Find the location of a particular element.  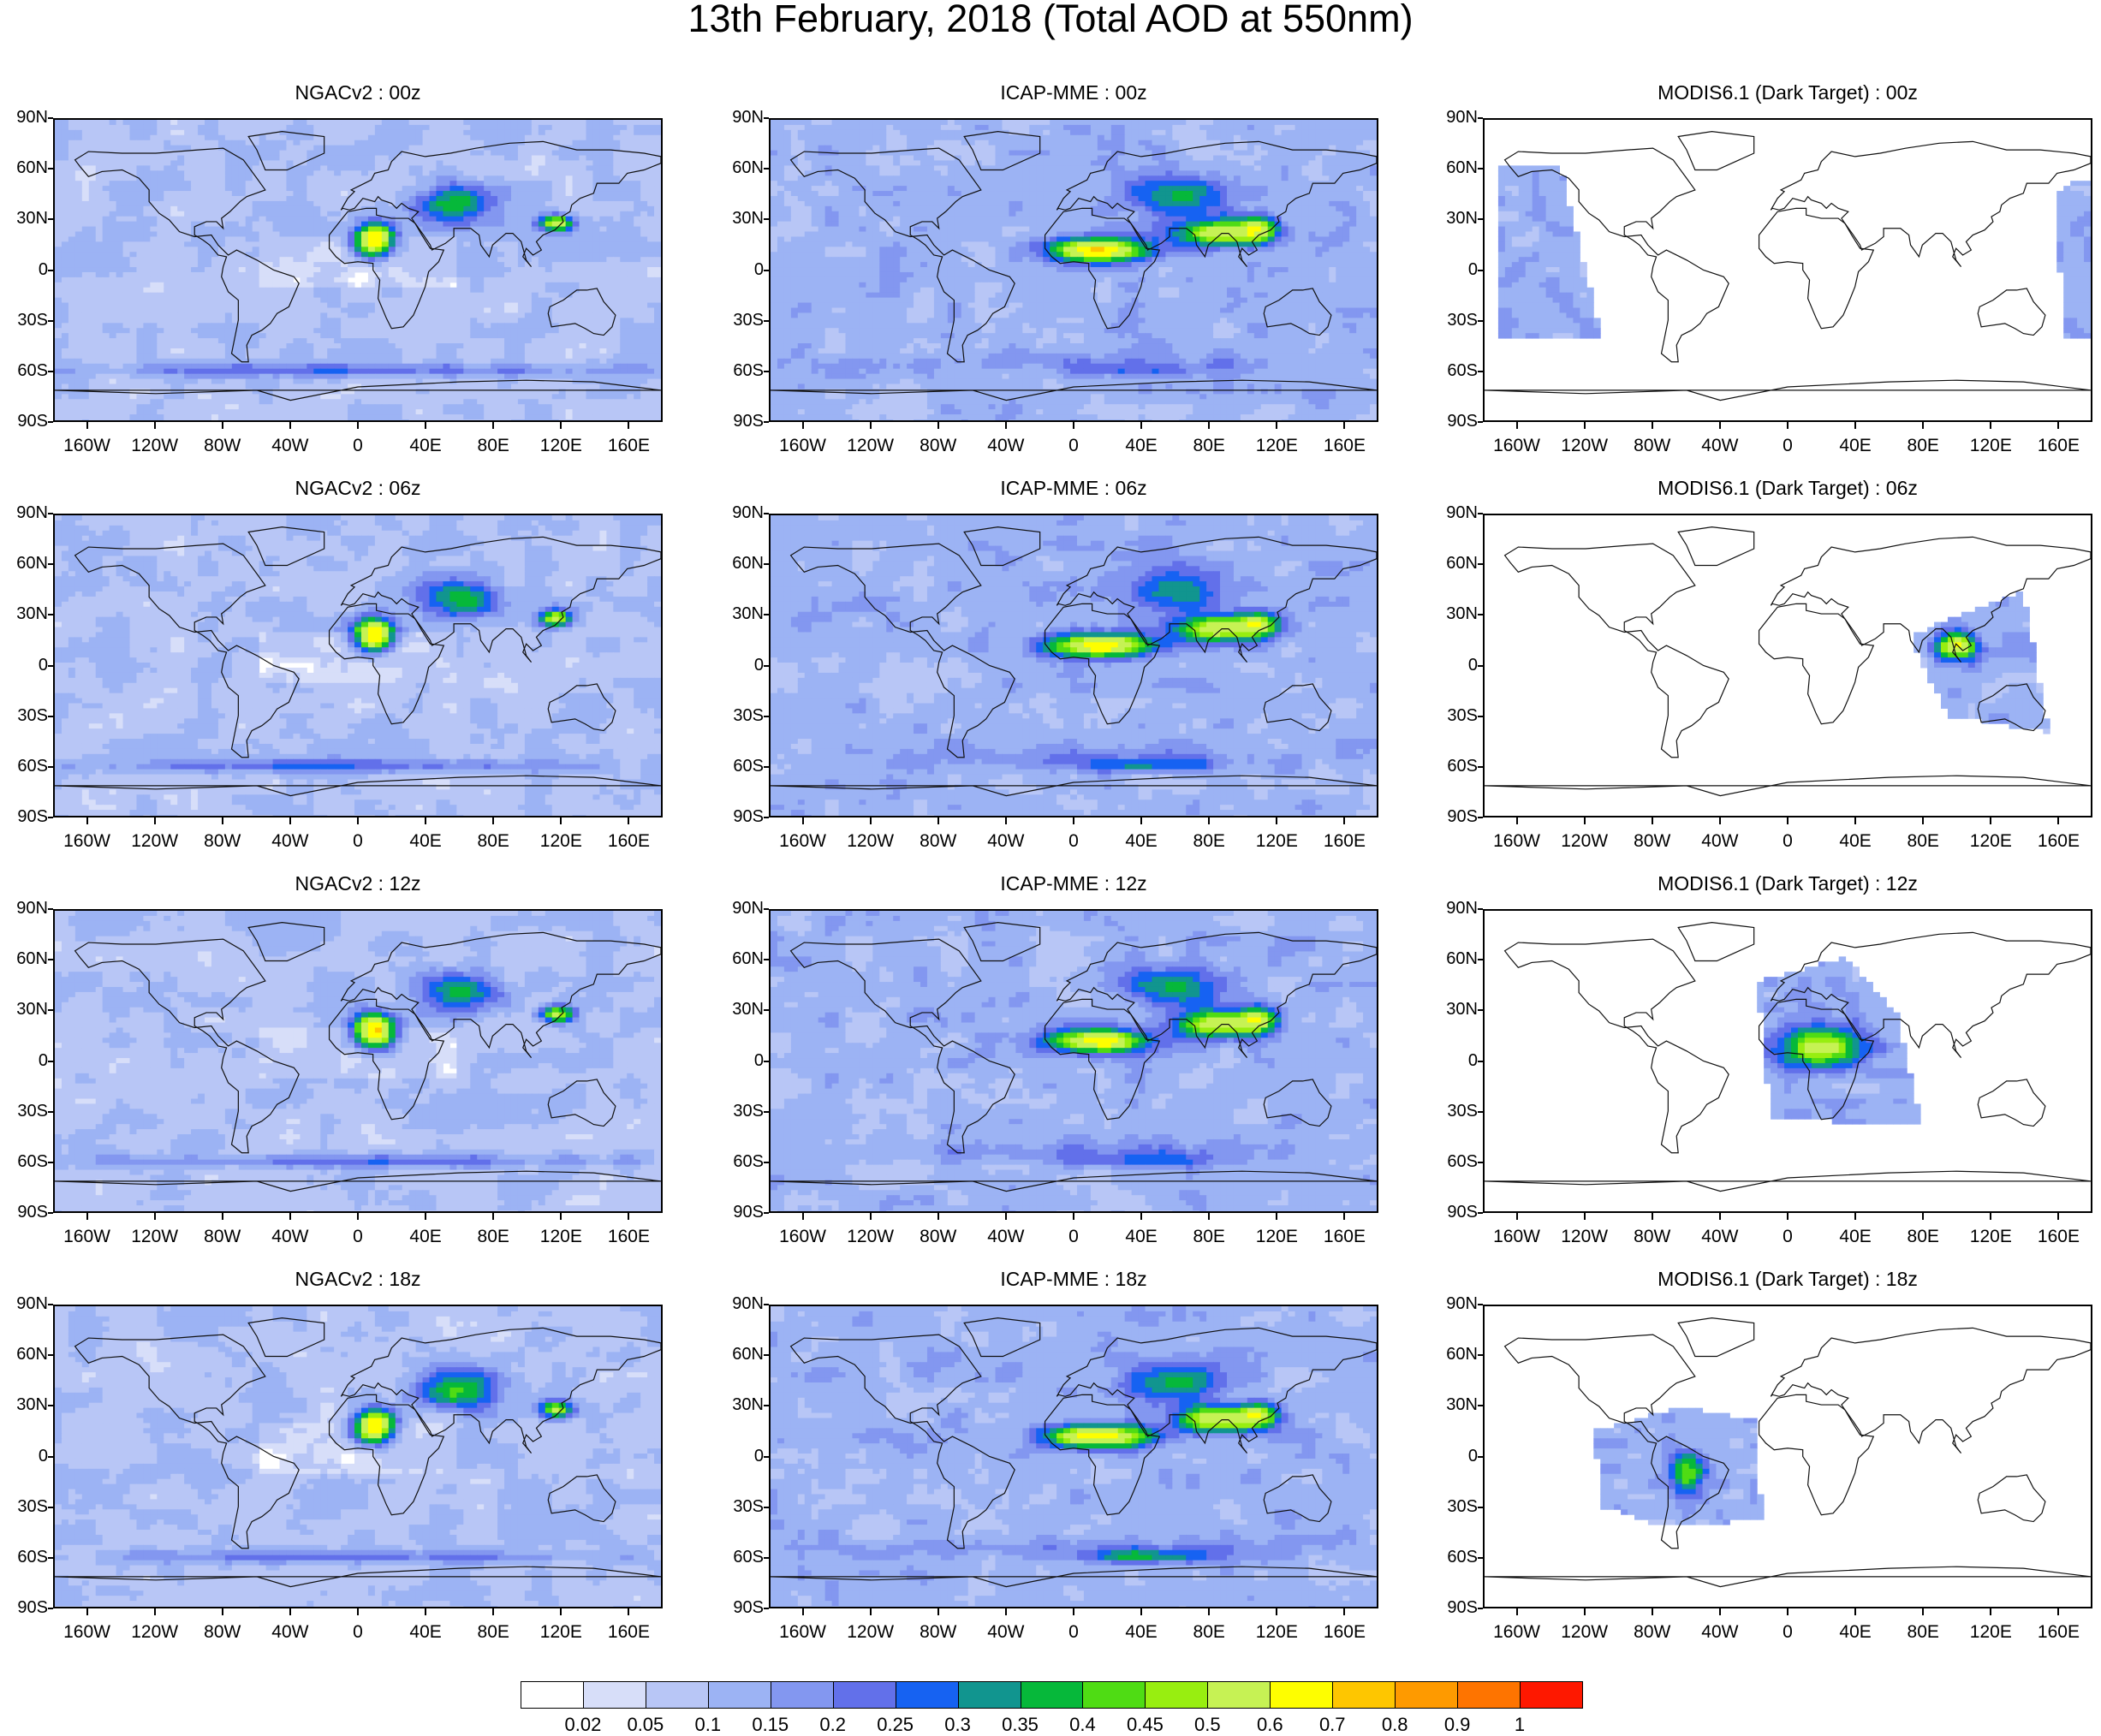

lon-label: 160W is located at coordinates (803, 842).